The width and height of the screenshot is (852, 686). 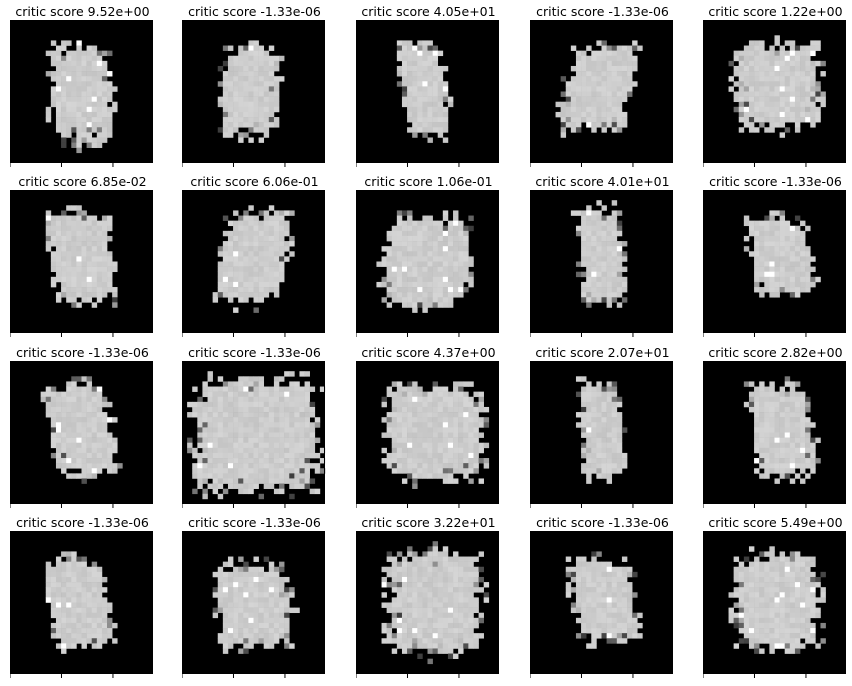 I want to click on image-panel: critic score 1.22e+00, so click(x=775, y=83).